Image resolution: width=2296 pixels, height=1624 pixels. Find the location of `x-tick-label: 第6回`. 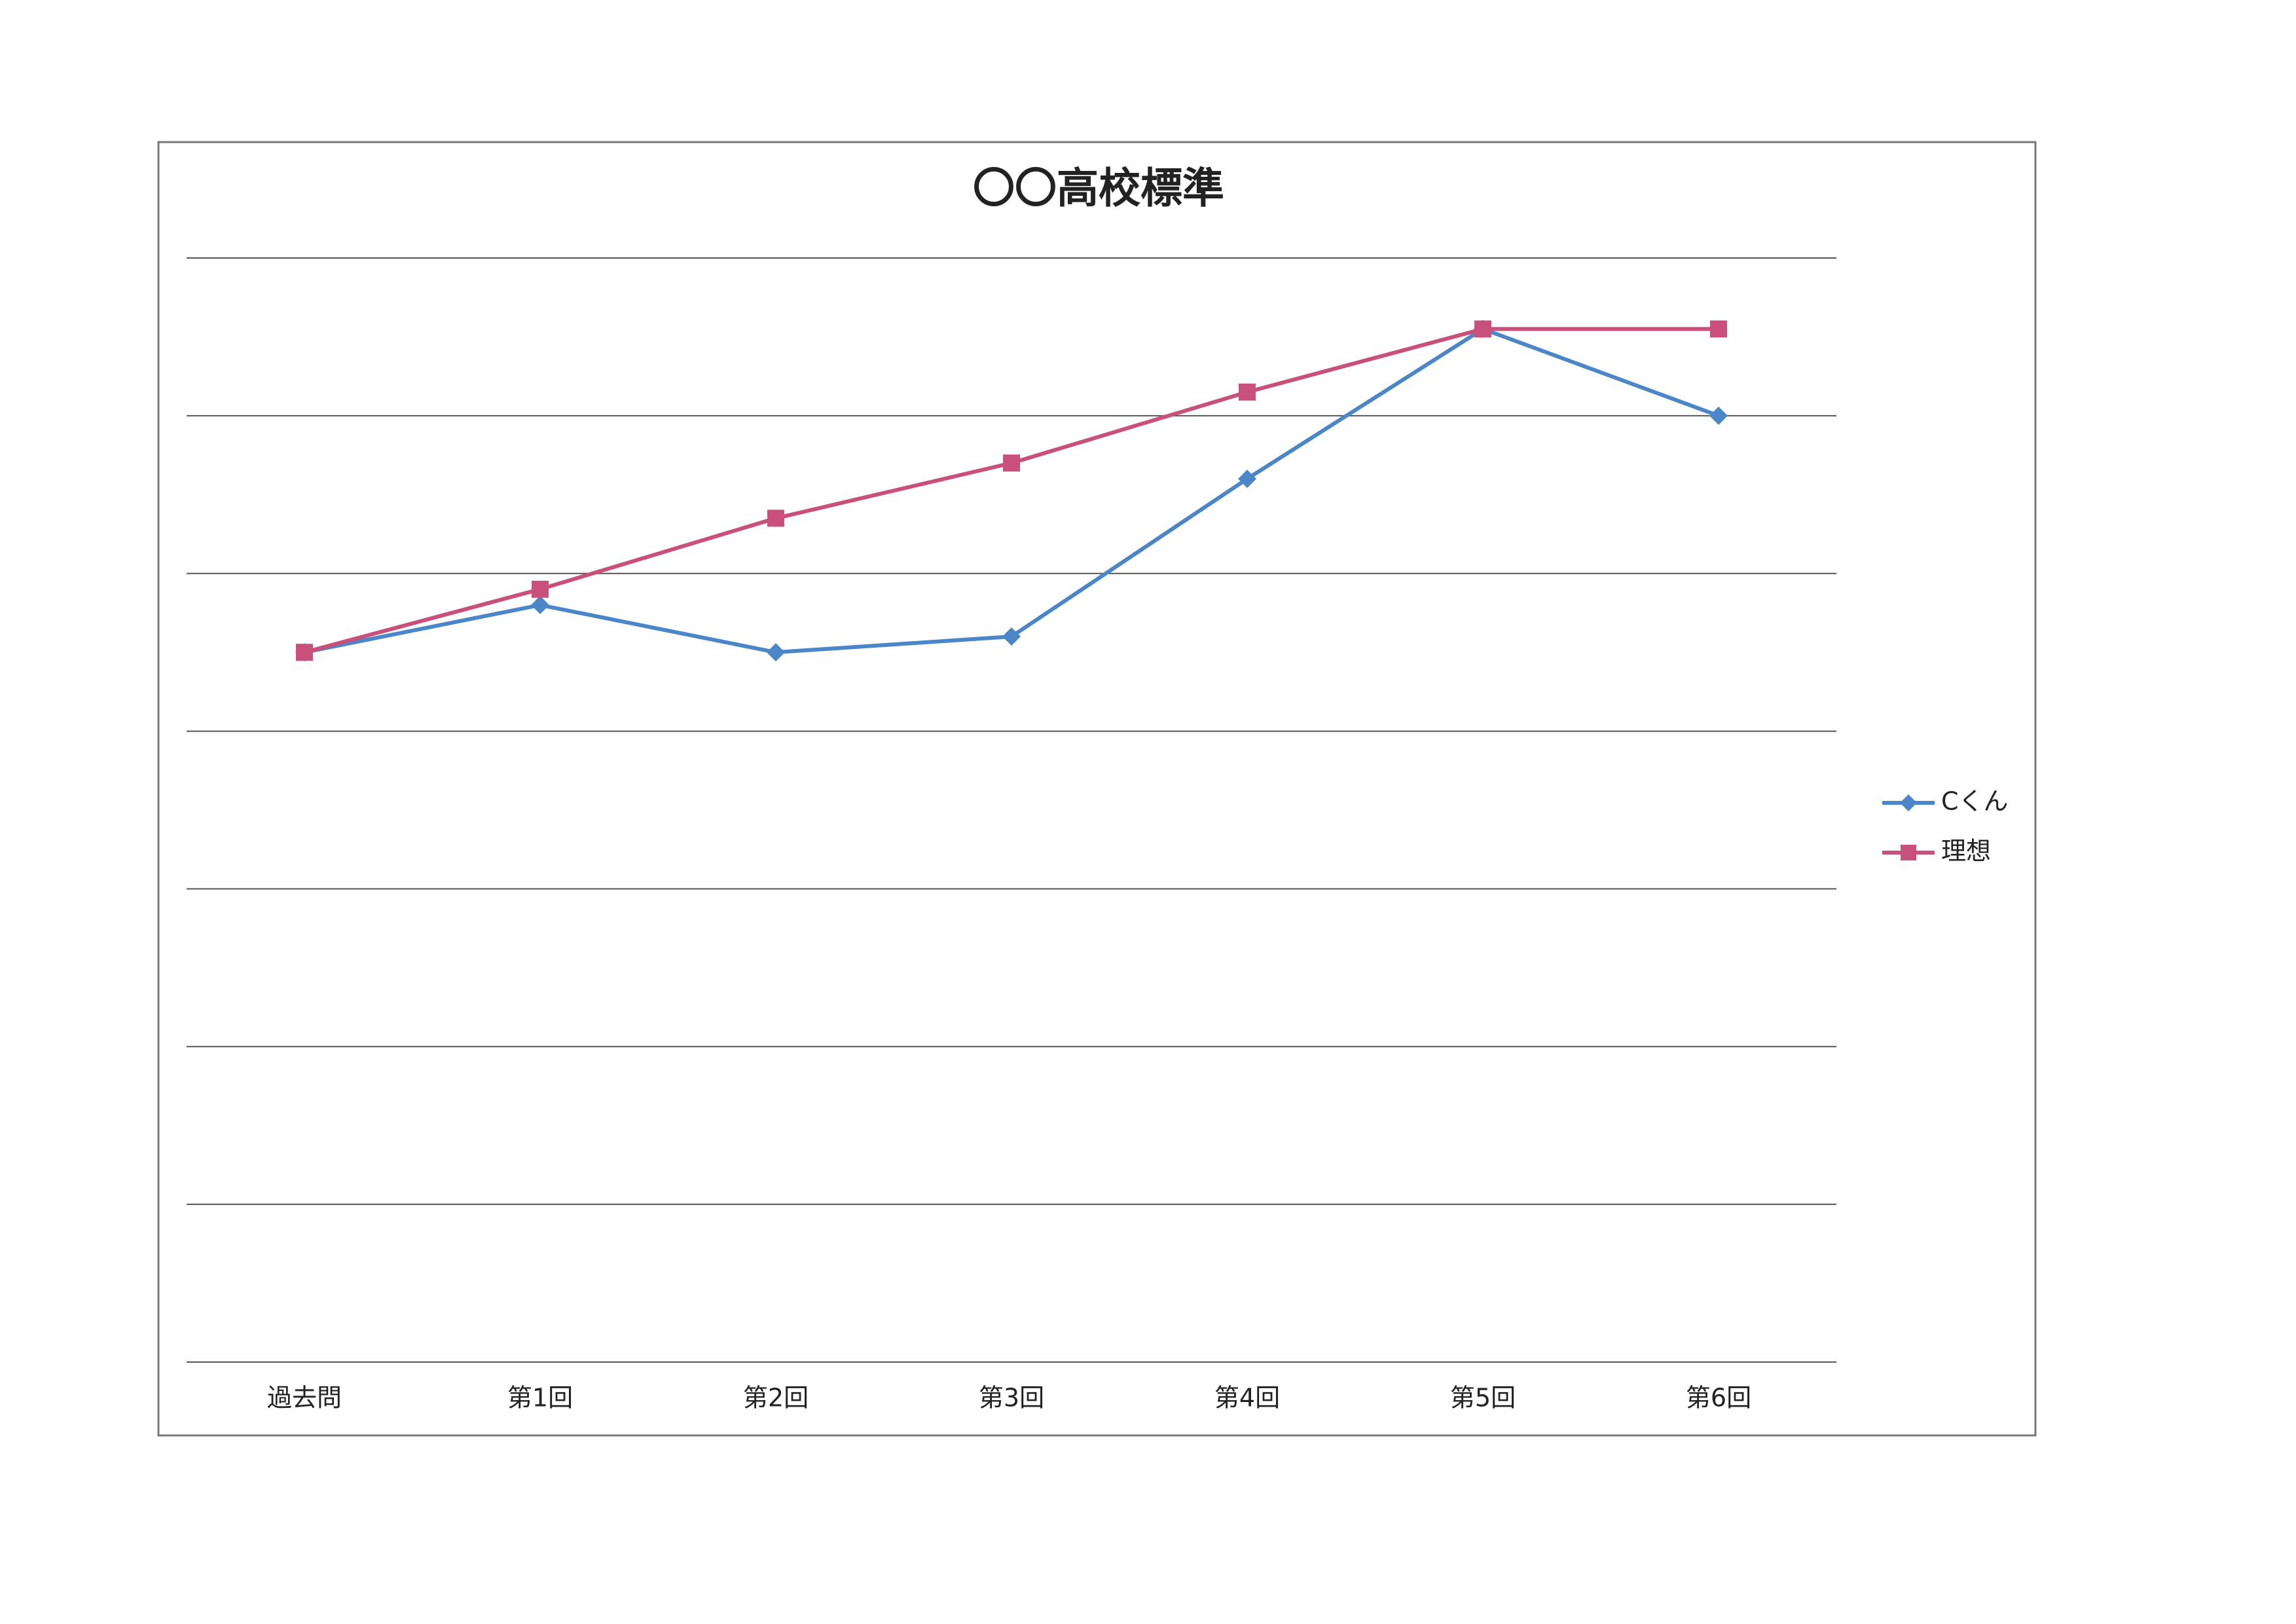

x-tick-label: 第6回 is located at coordinates (1718, 1398).